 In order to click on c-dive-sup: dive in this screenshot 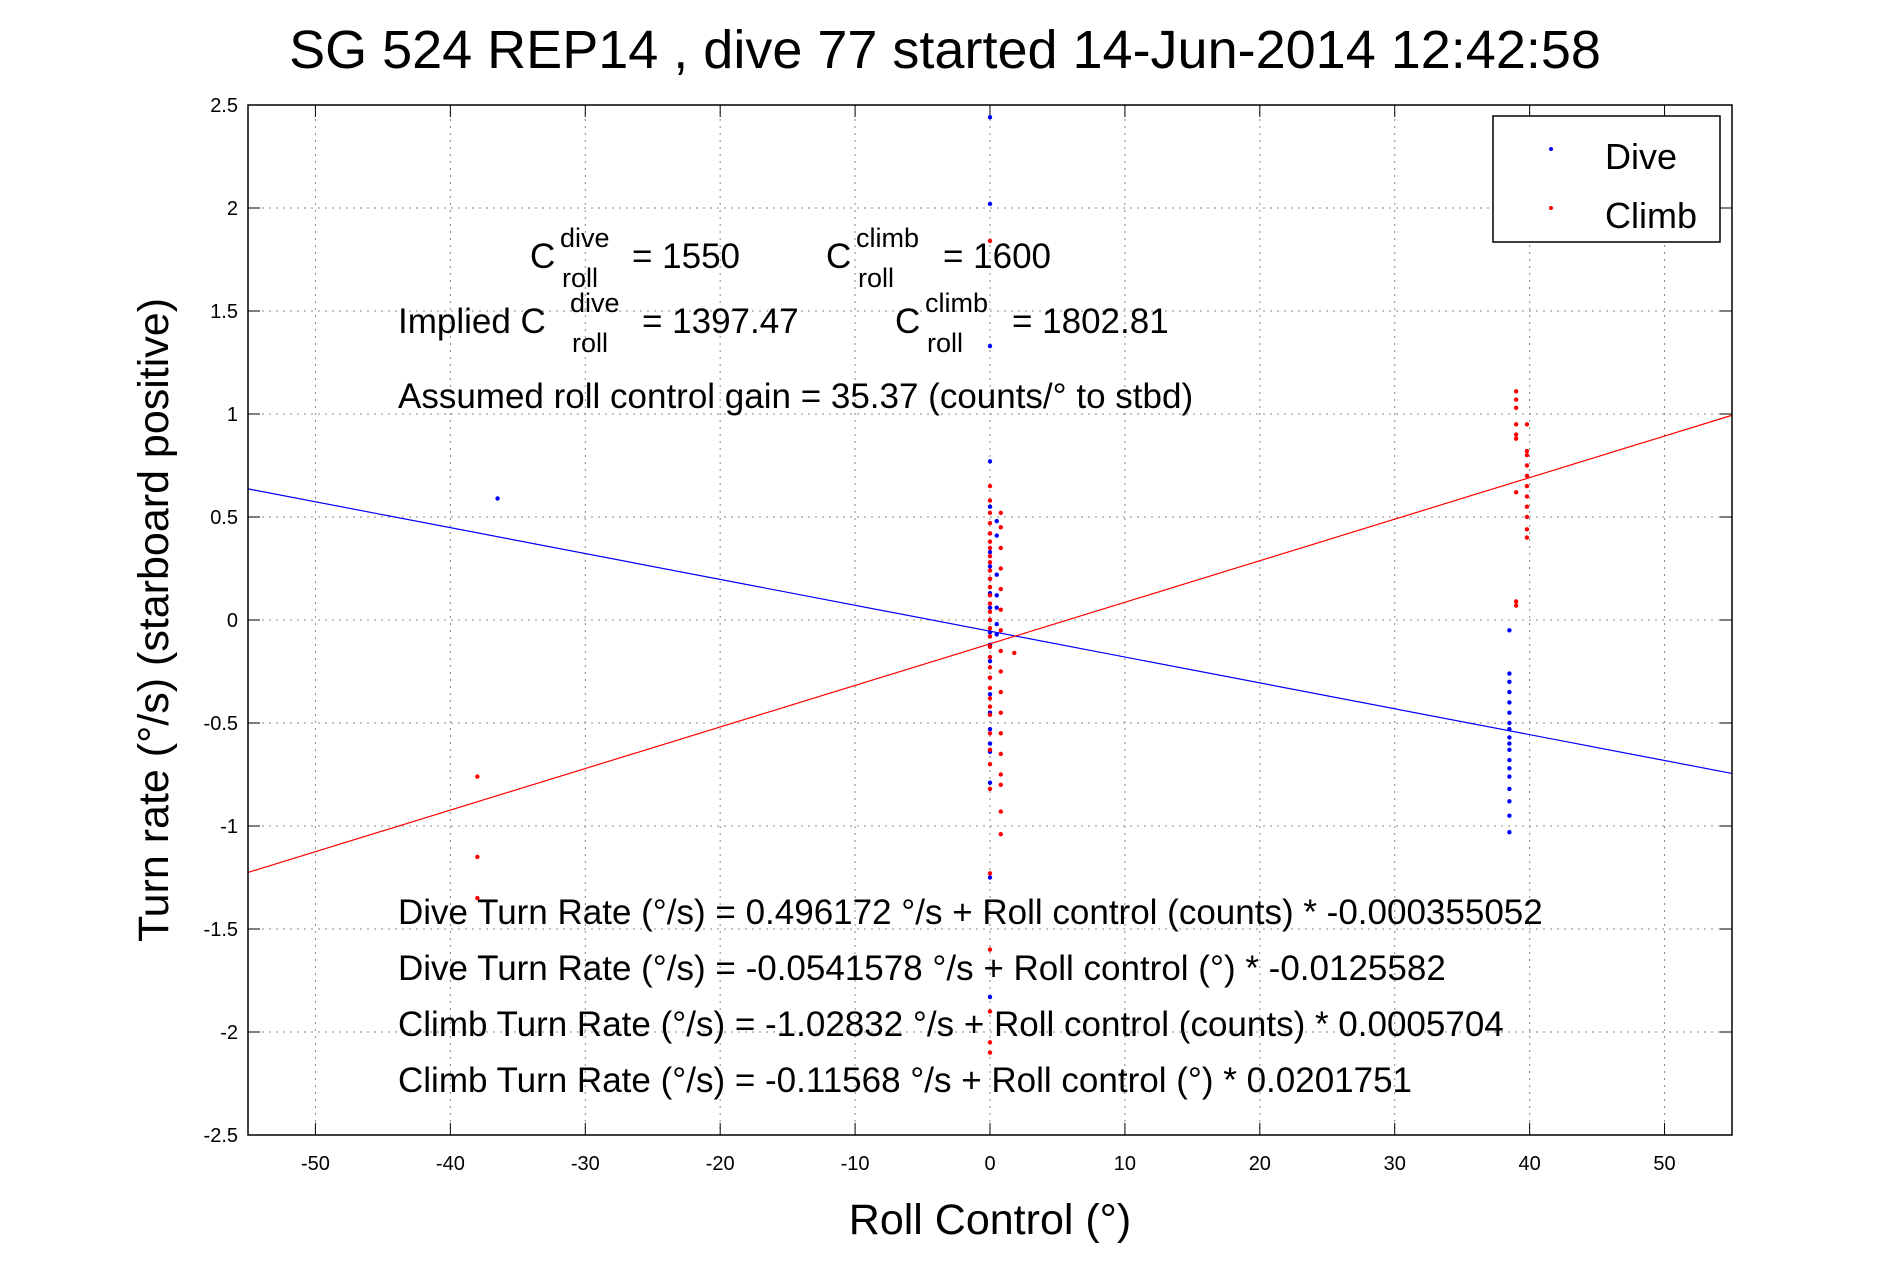, I will do `click(585, 238)`.